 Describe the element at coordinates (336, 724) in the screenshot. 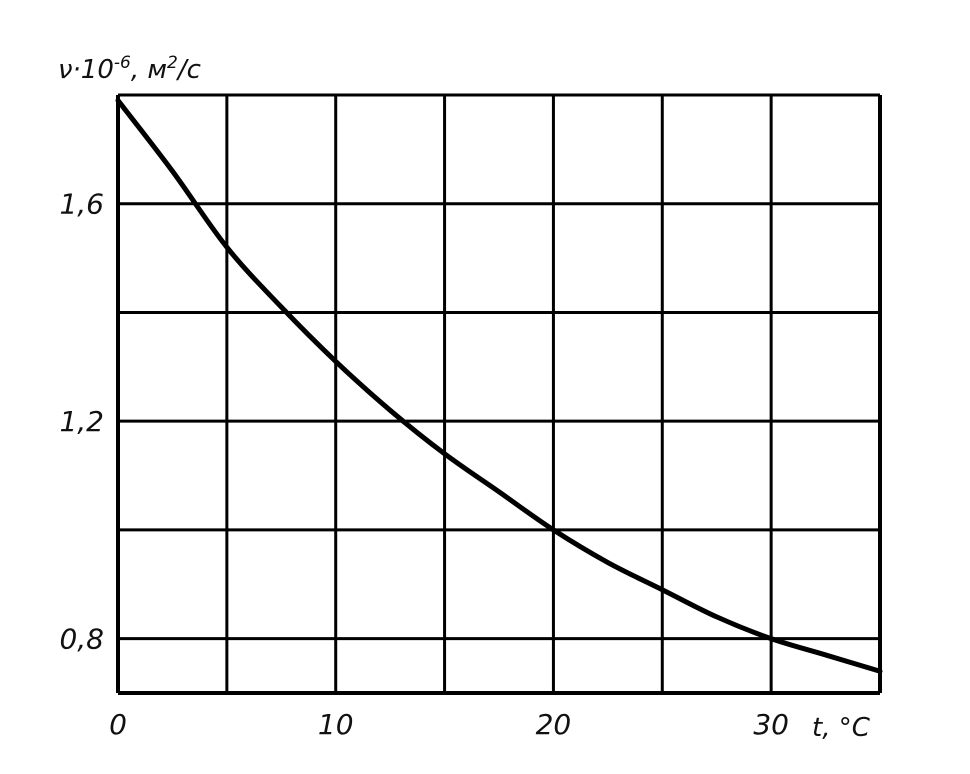

I see `x-tick-label: 10` at that location.